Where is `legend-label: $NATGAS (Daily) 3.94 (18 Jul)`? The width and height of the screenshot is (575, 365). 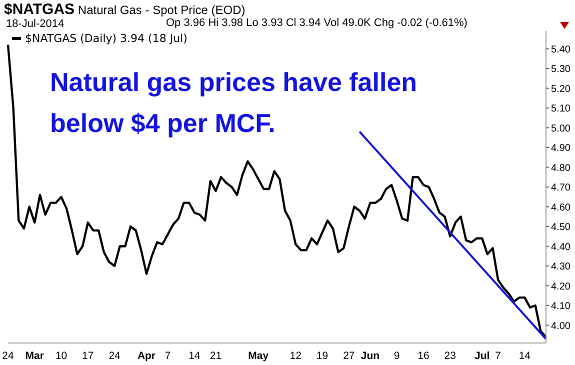 legend-label: $NATGAS (Daily) 3.94 (18 Jul) is located at coordinates (106, 38).